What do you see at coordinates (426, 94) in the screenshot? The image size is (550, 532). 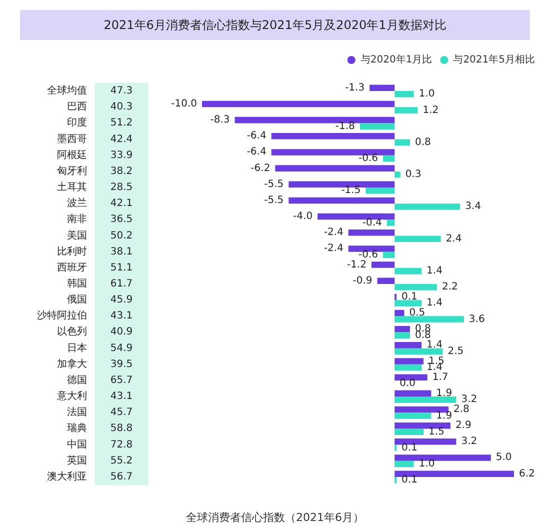 I see `data-label: 1.0` at bounding box center [426, 94].